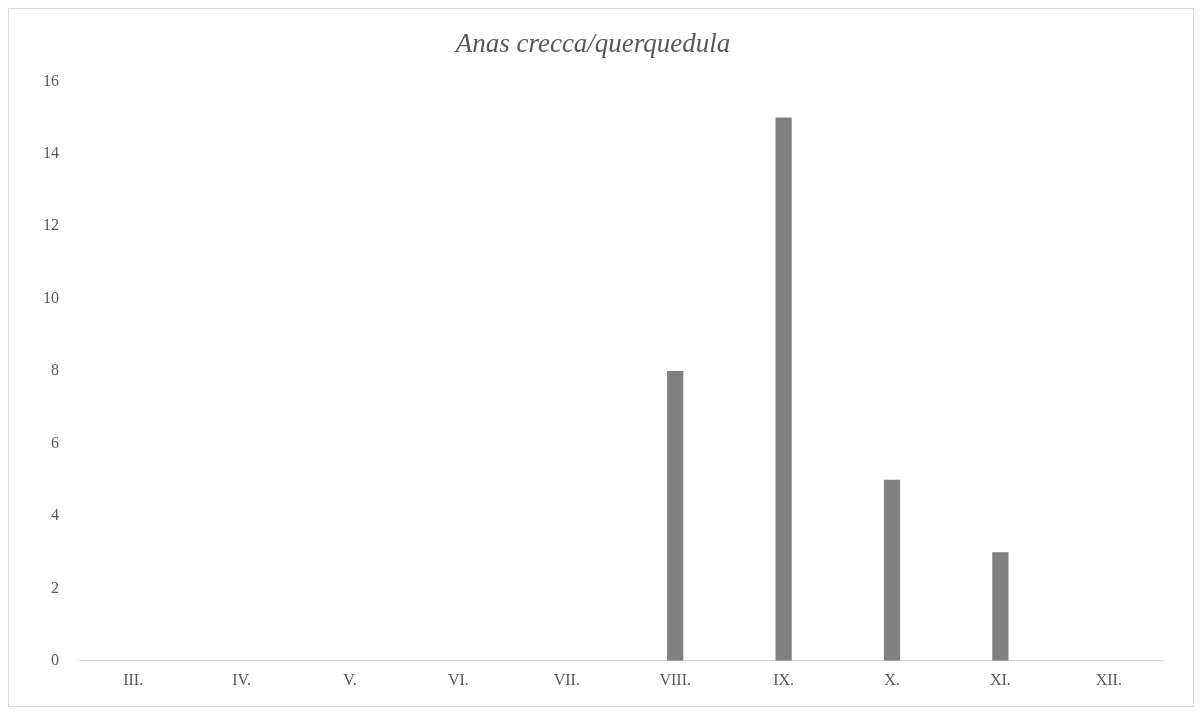 The width and height of the screenshot is (1202, 715). What do you see at coordinates (51, 225) in the screenshot?
I see `y-tick-label: 12` at bounding box center [51, 225].